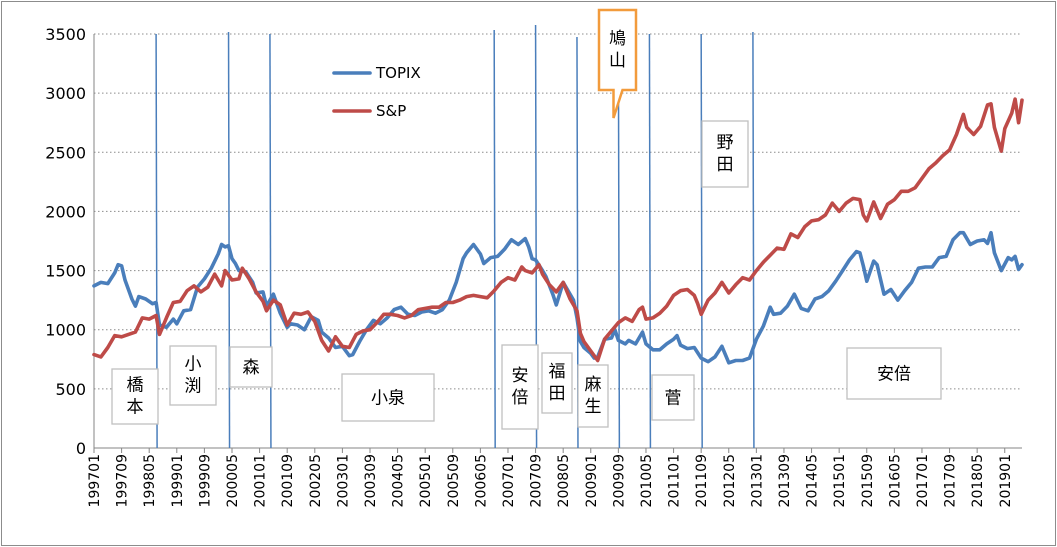 The height and width of the screenshot is (547, 1057). Describe the element at coordinates (564, 480) in the screenshot. I see `x-tick-label: 200805` at that location.